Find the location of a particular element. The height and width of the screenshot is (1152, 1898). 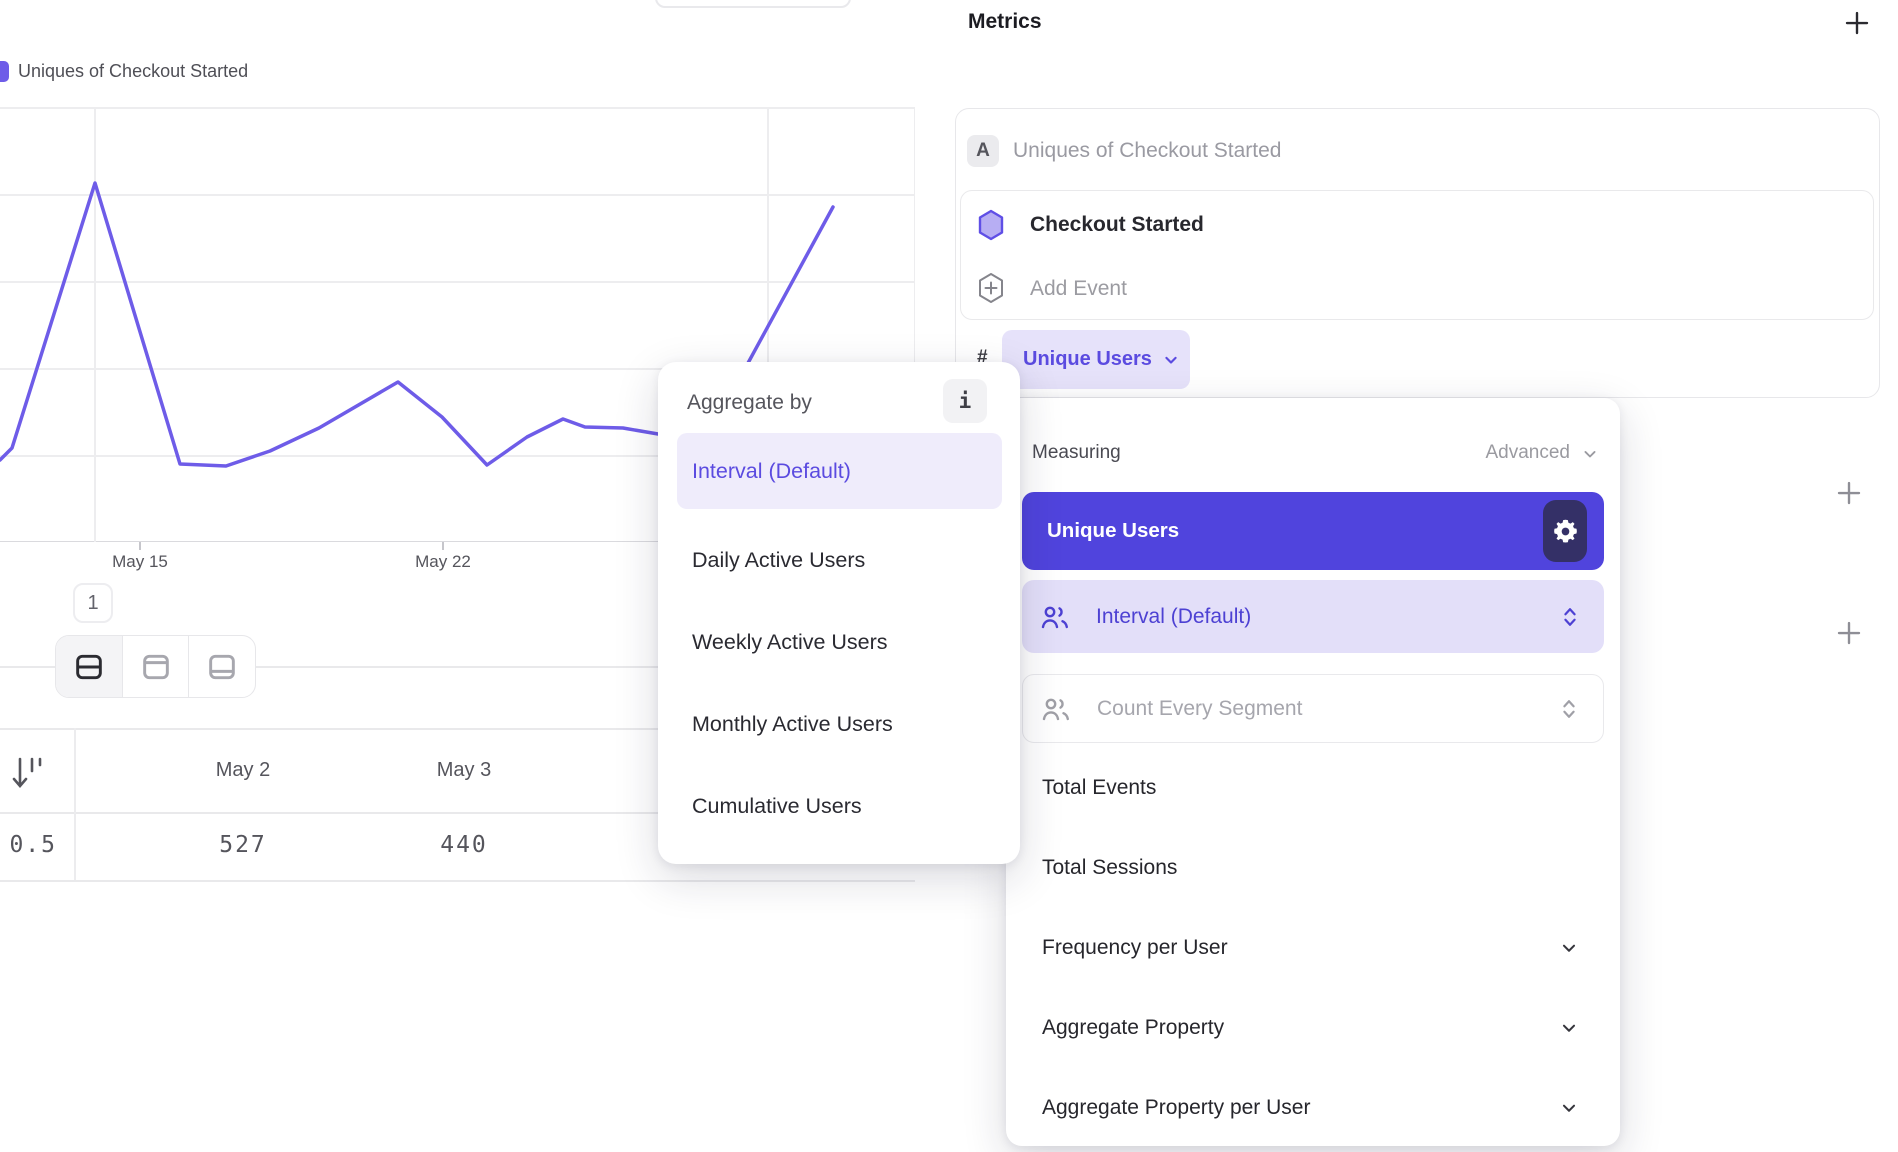

measure-dropdown-button: Unique Users is located at coordinates (1096, 359).